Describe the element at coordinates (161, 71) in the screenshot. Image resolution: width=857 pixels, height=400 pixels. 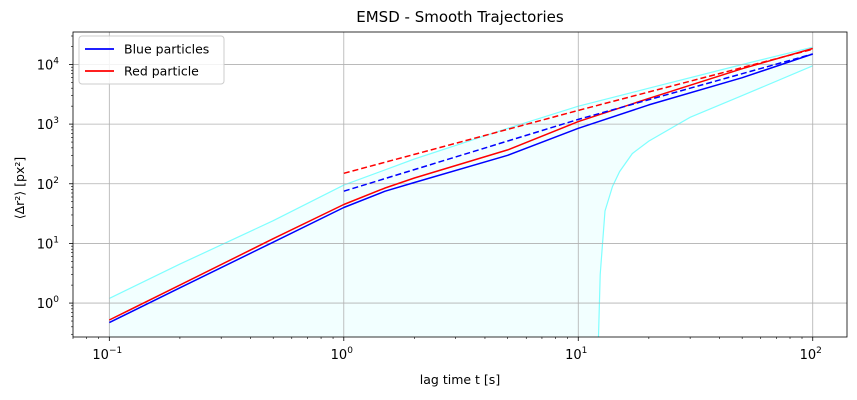
I see `legend-label-1: Red particle` at that location.